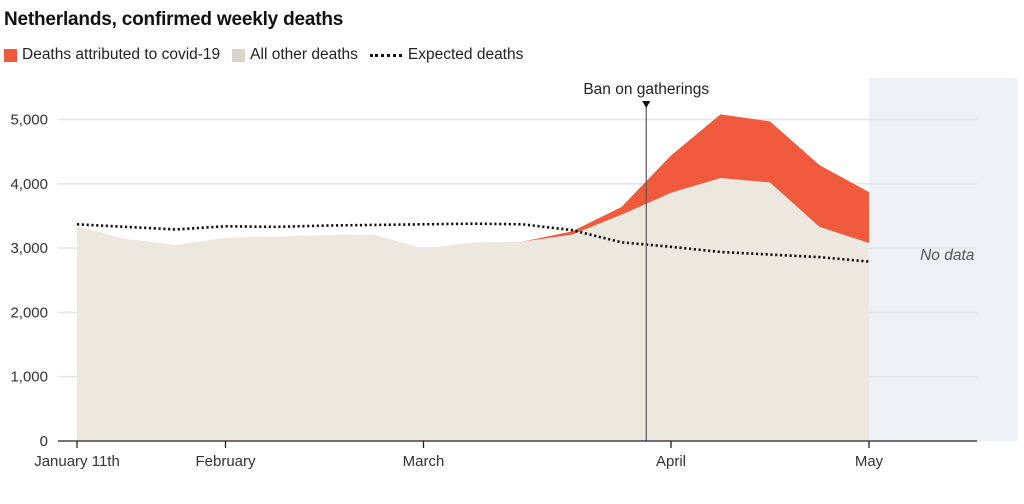 This screenshot has width=1024, height=504. Describe the element at coordinates (473, 242) in the screenshot. I see `line-expected-deaths` at that location.